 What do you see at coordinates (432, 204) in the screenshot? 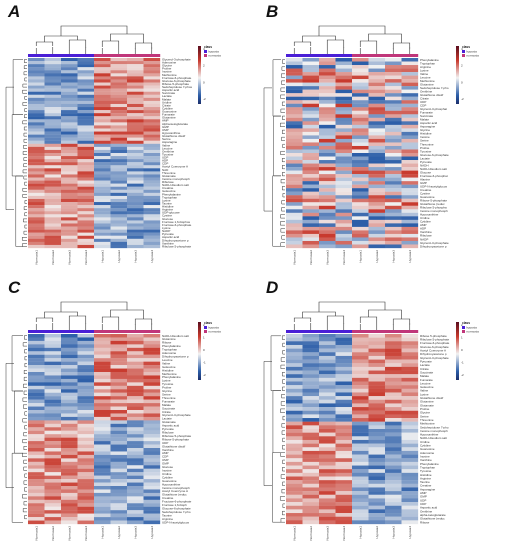
I see `row-label: Glutathione (reduc` at bounding box center [432, 204].